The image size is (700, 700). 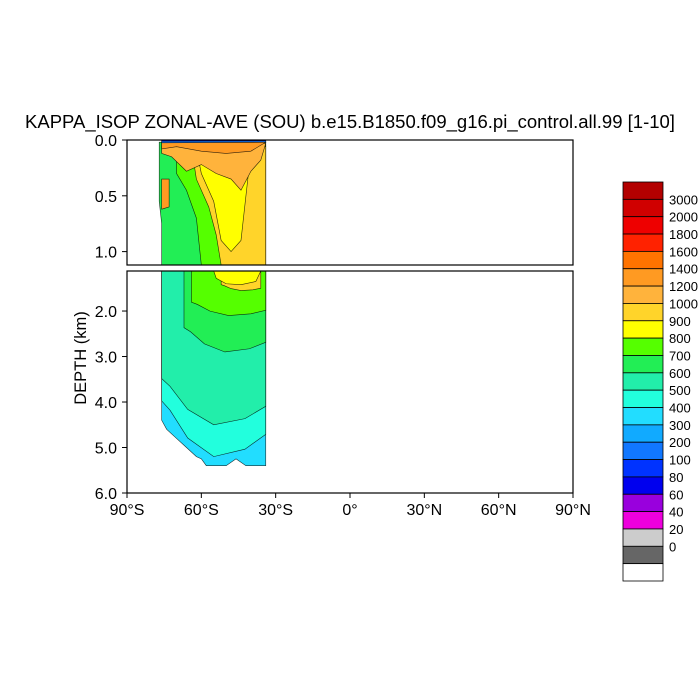 I want to click on colorbar-label: 1800, so click(x=683, y=234).